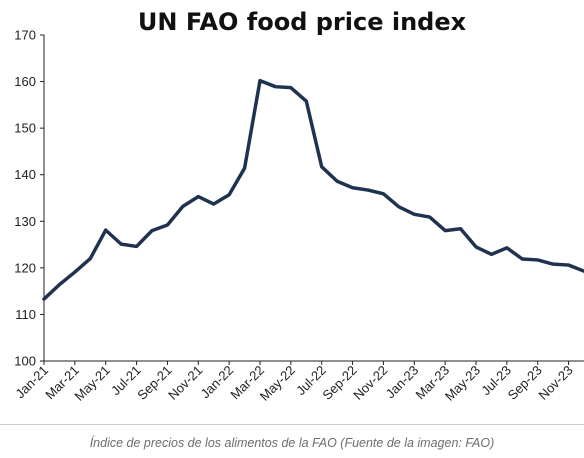 The height and width of the screenshot is (458, 584). What do you see at coordinates (185, 383) in the screenshot?
I see `x-tick-label: Nov-21` at bounding box center [185, 383].